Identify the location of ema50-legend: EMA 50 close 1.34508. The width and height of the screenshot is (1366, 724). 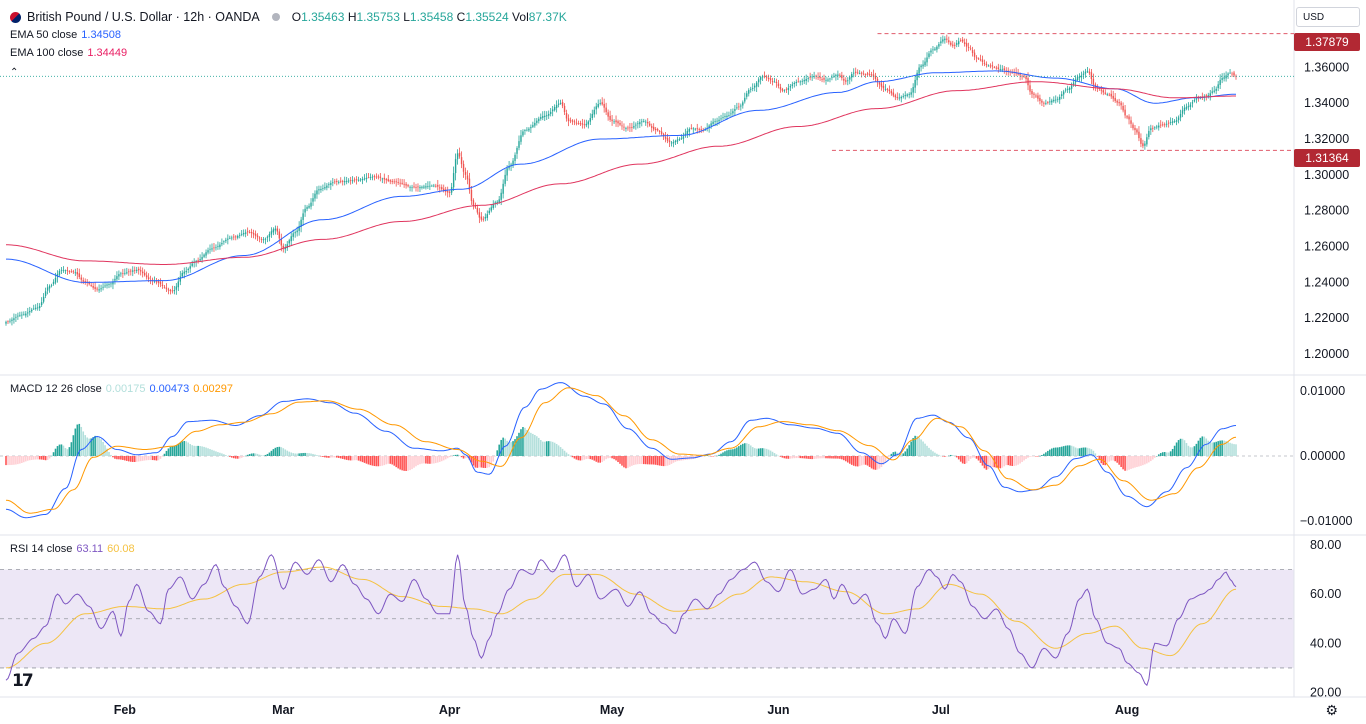
(65, 35).